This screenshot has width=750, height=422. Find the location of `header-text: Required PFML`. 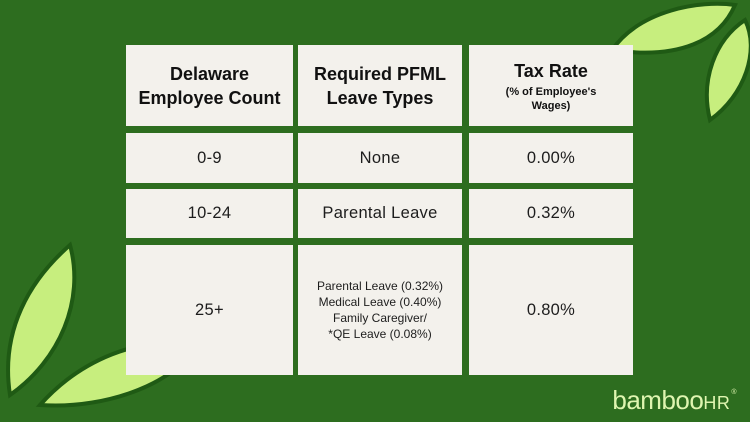

header-text: Required PFML is located at coordinates (379, 73).